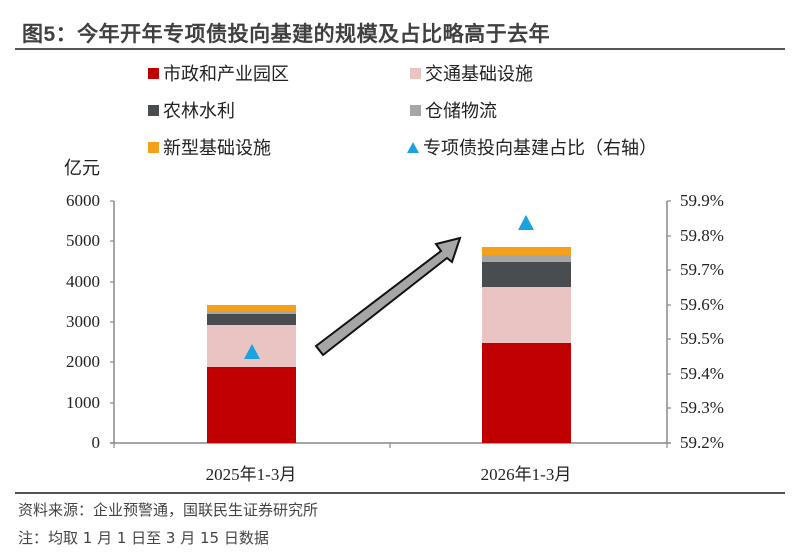 The height and width of the screenshot is (555, 800). Describe the element at coordinates (251, 374) in the screenshot. I see `bar-2025` at that location.